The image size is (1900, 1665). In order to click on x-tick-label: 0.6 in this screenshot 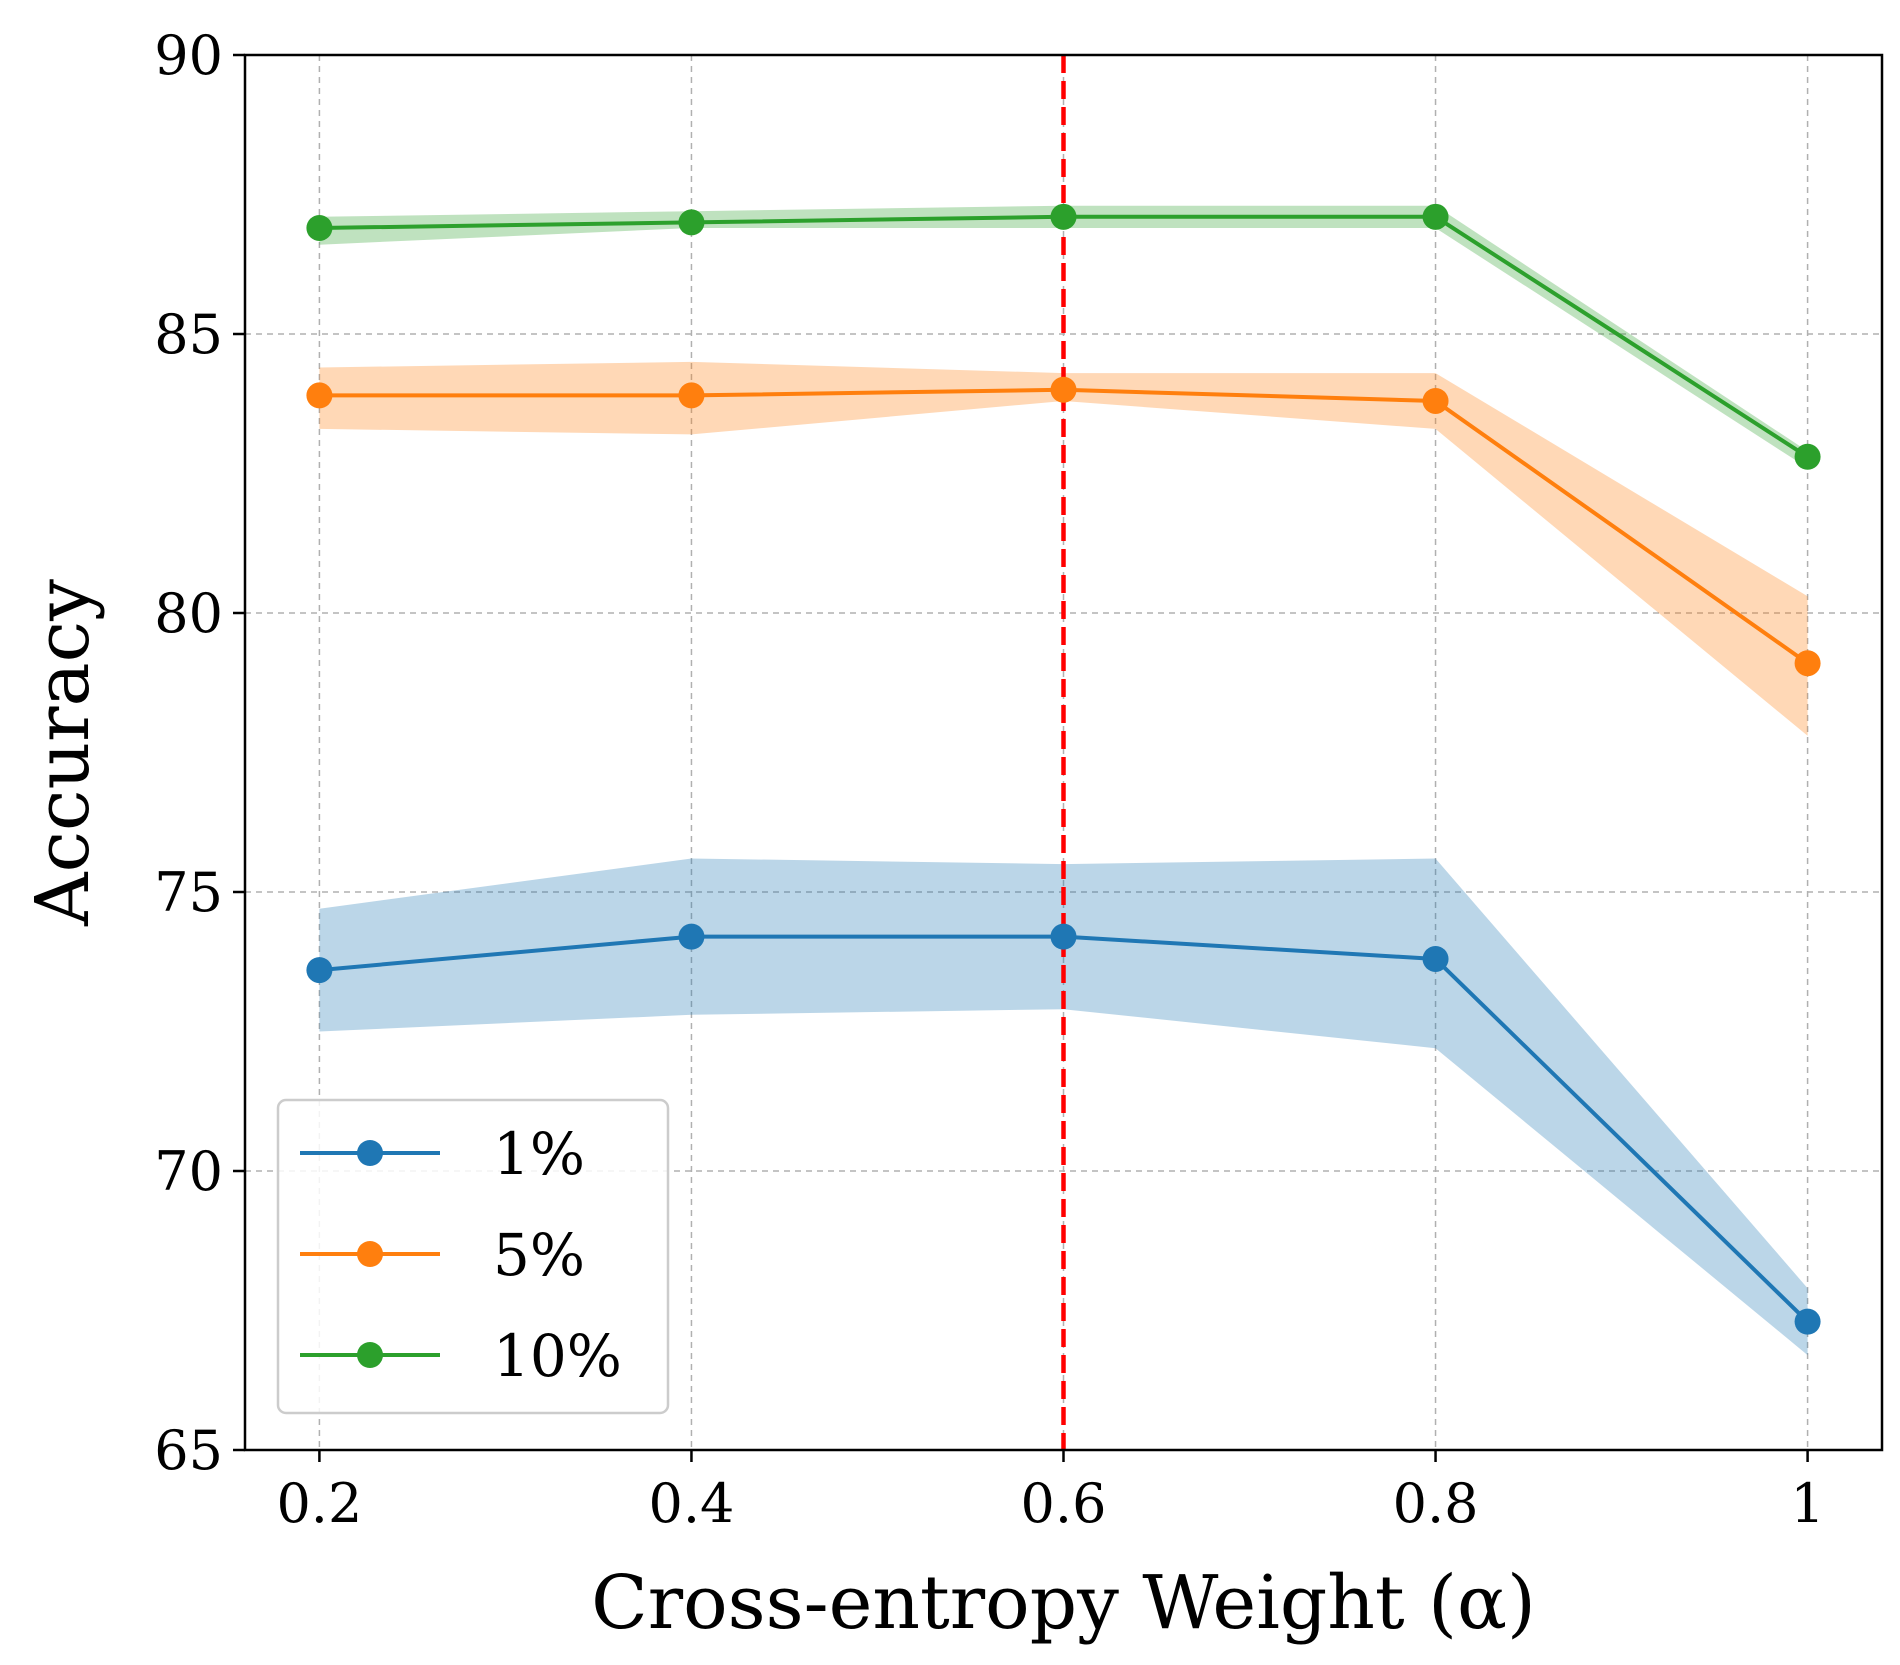, I will do `click(1064, 1503)`.